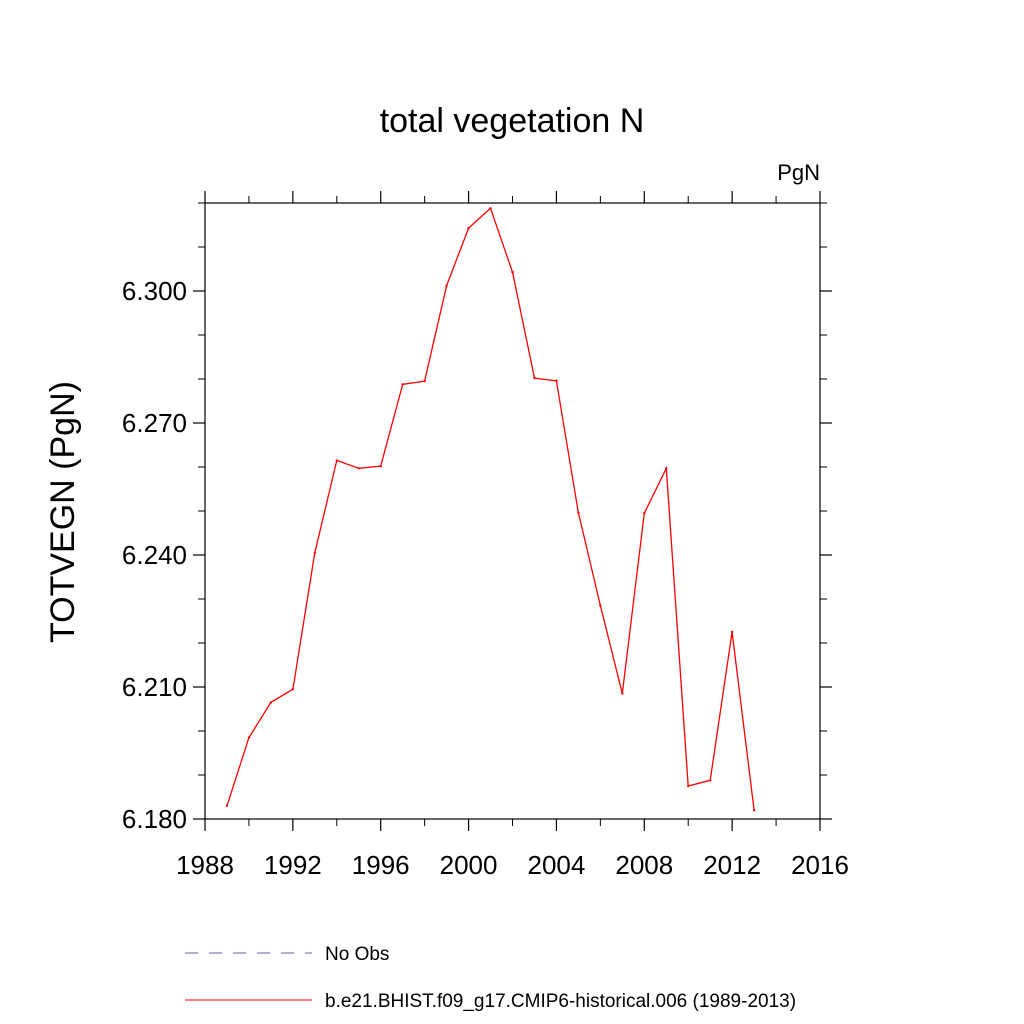 This screenshot has height=1024, width=1024. What do you see at coordinates (469, 865) in the screenshot?
I see `x-tick-label: 2000` at bounding box center [469, 865].